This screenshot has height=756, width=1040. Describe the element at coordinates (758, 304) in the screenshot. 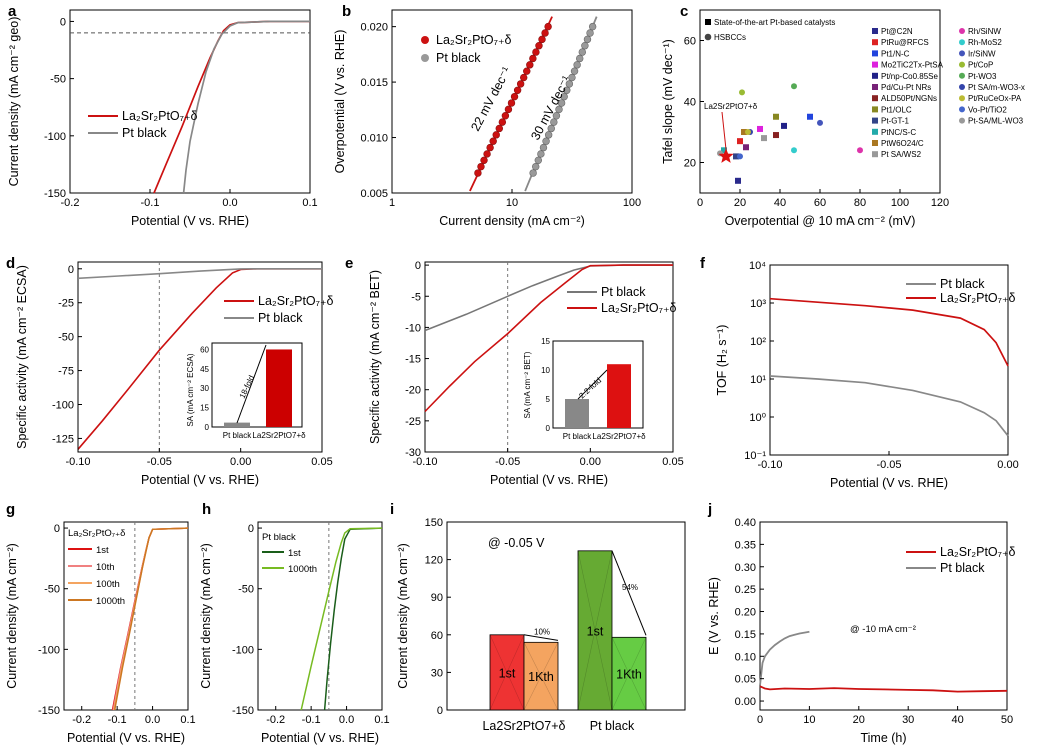

I see `y-tick-label: 10³` at that location.